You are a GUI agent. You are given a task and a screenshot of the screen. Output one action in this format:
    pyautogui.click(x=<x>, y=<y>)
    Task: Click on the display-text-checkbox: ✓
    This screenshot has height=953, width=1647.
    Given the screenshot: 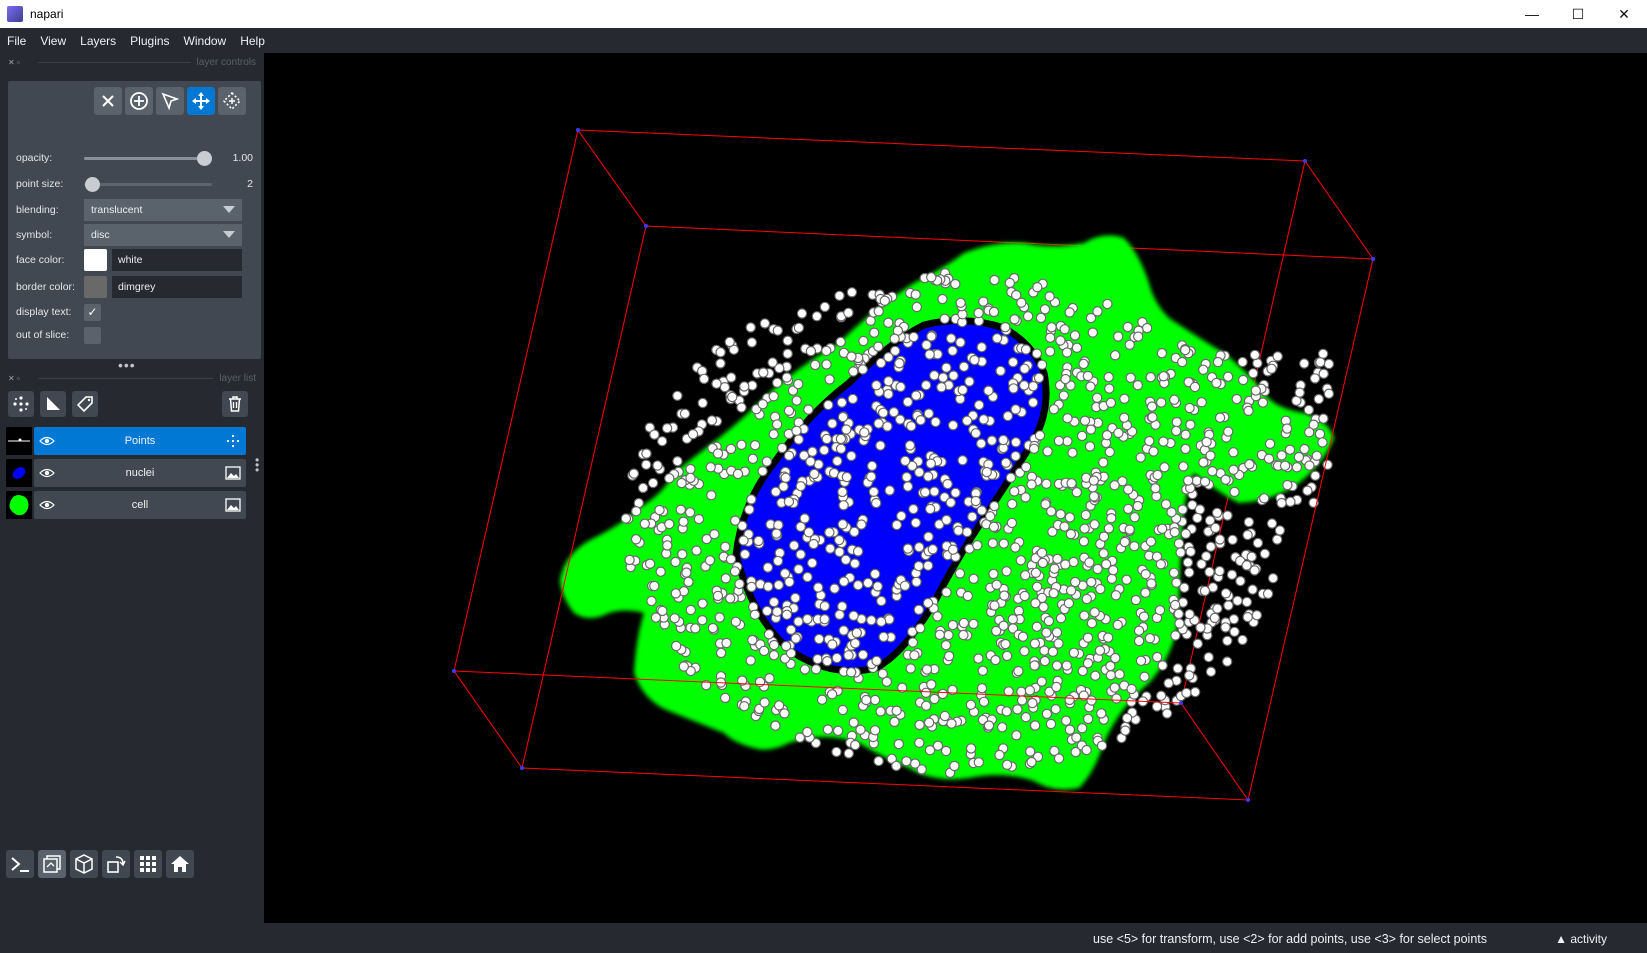 What is the action you would take?
    pyautogui.click(x=92, y=312)
    